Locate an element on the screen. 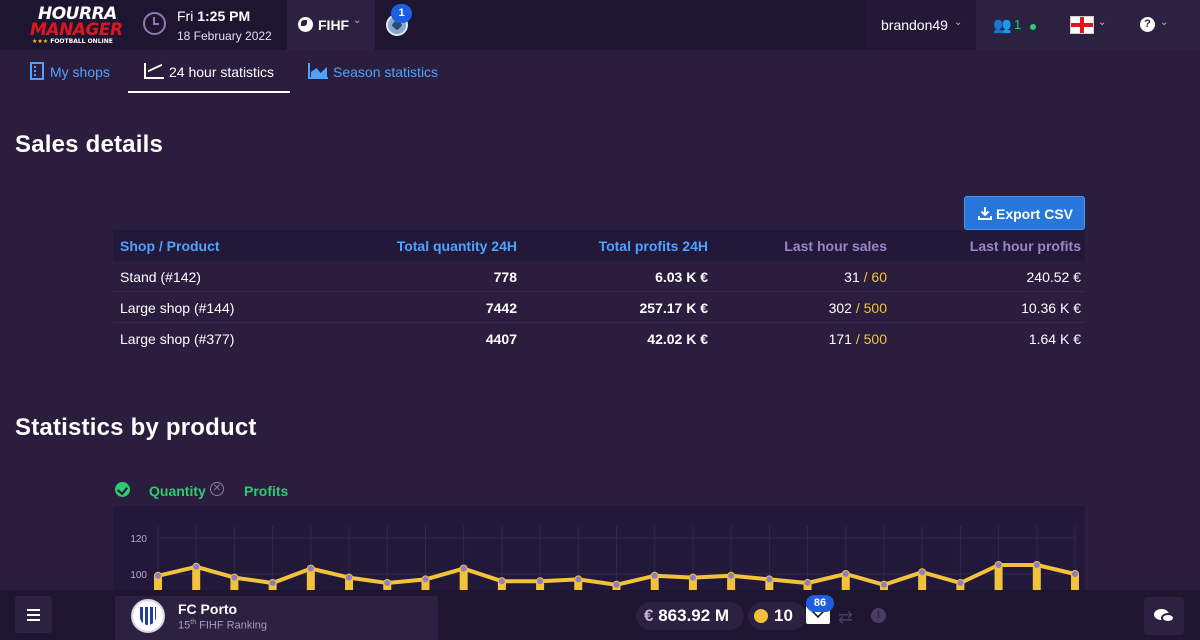 This screenshot has height=640, width=1200. export-csv-button: Export CSV is located at coordinates (1024, 213).